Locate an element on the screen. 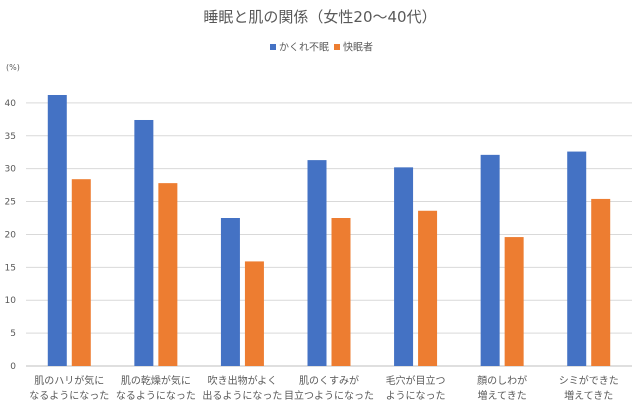 This screenshot has height=411, width=640. x-tick-label: 顔のしわが is located at coordinates (502, 380).